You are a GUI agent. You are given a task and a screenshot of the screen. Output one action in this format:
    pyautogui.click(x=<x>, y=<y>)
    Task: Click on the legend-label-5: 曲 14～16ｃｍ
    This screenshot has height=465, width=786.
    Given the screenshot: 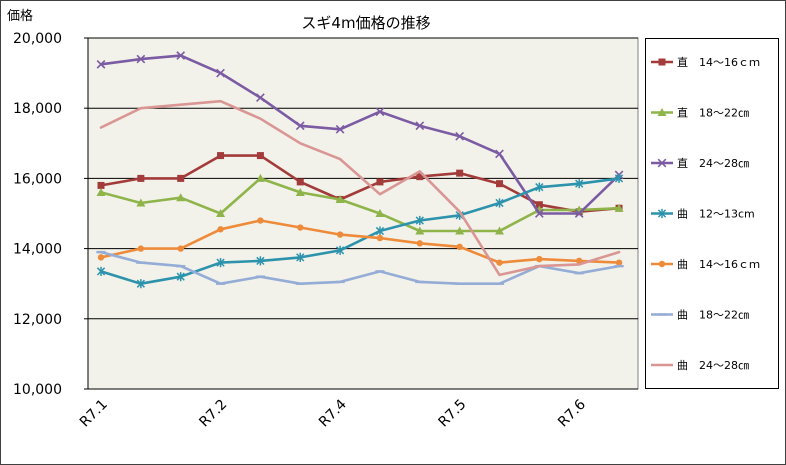 What is the action you would take?
    pyautogui.click(x=718, y=264)
    